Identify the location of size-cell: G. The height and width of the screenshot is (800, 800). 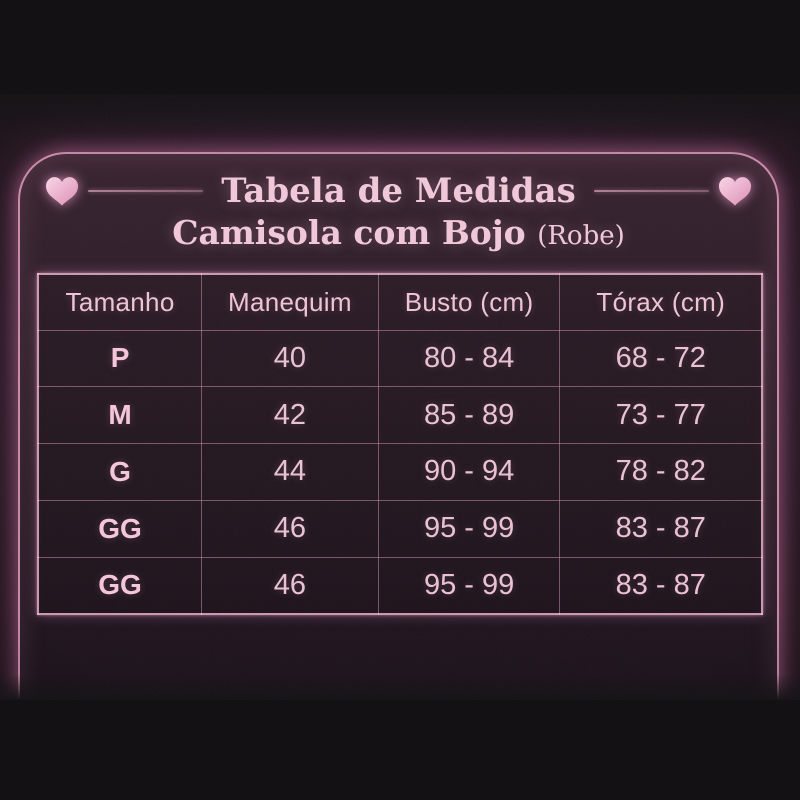
(120, 472).